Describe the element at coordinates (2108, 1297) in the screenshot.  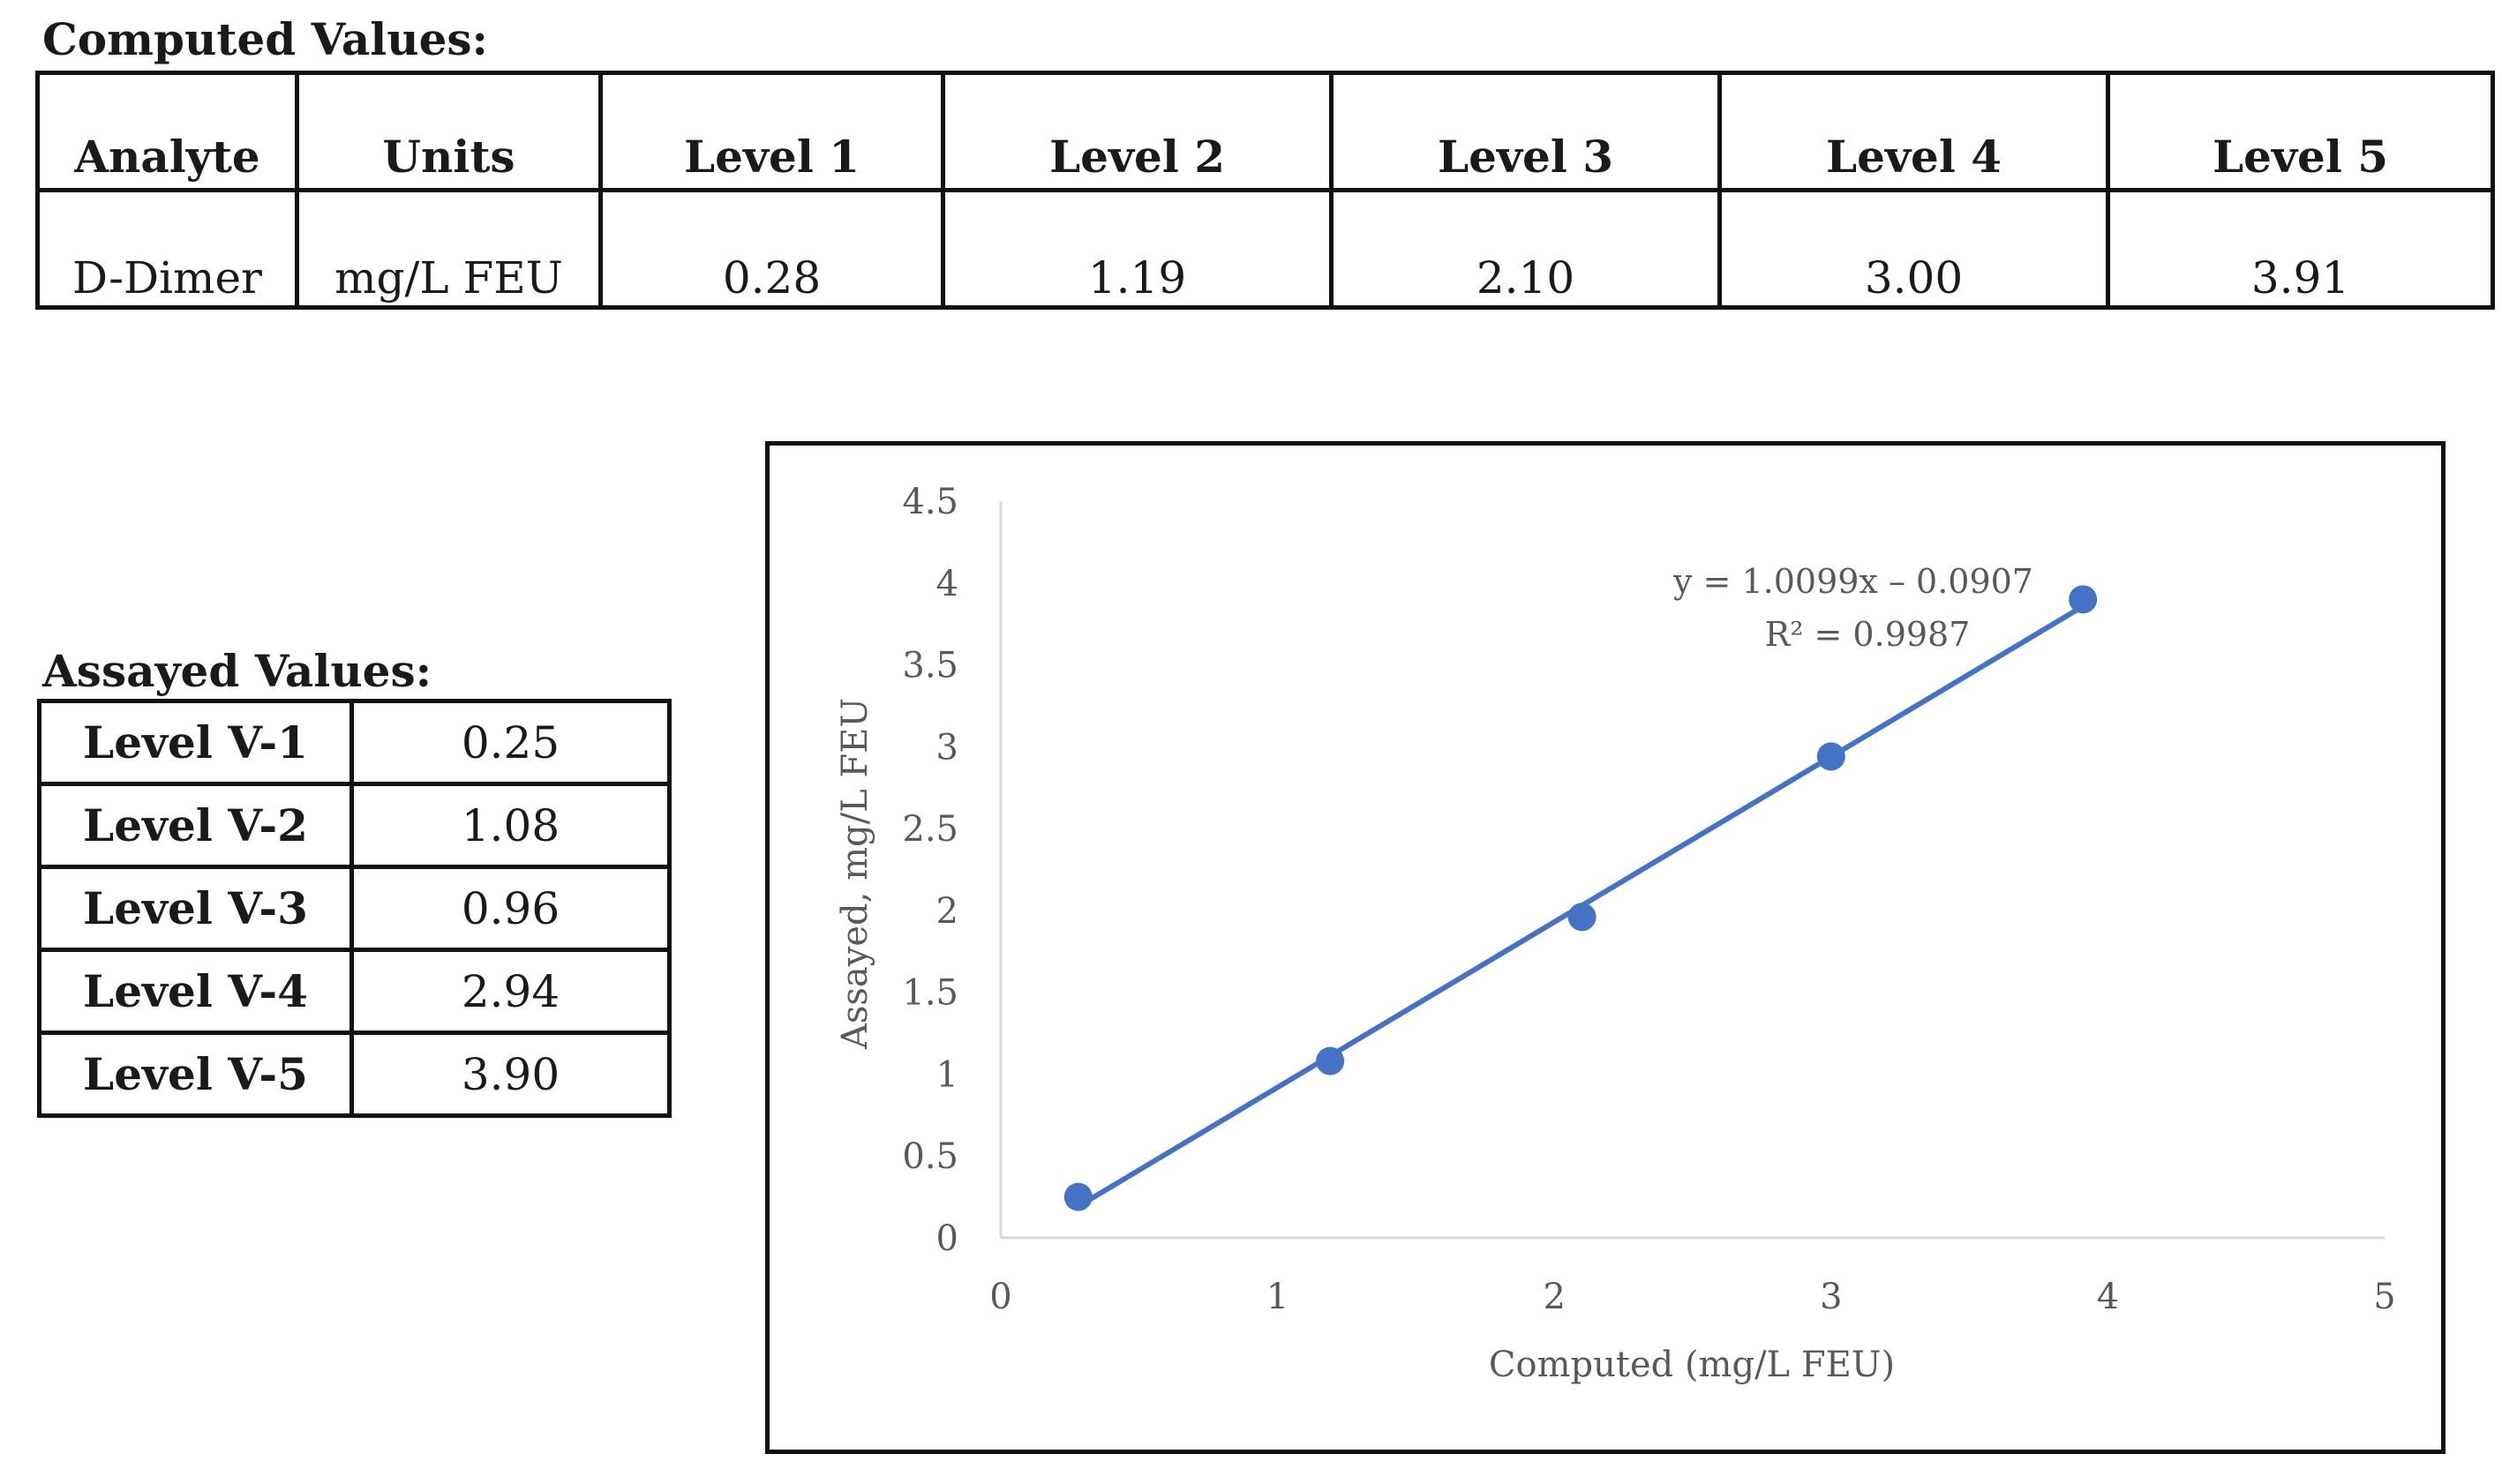
I see `x-tick-label: 4` at that location.